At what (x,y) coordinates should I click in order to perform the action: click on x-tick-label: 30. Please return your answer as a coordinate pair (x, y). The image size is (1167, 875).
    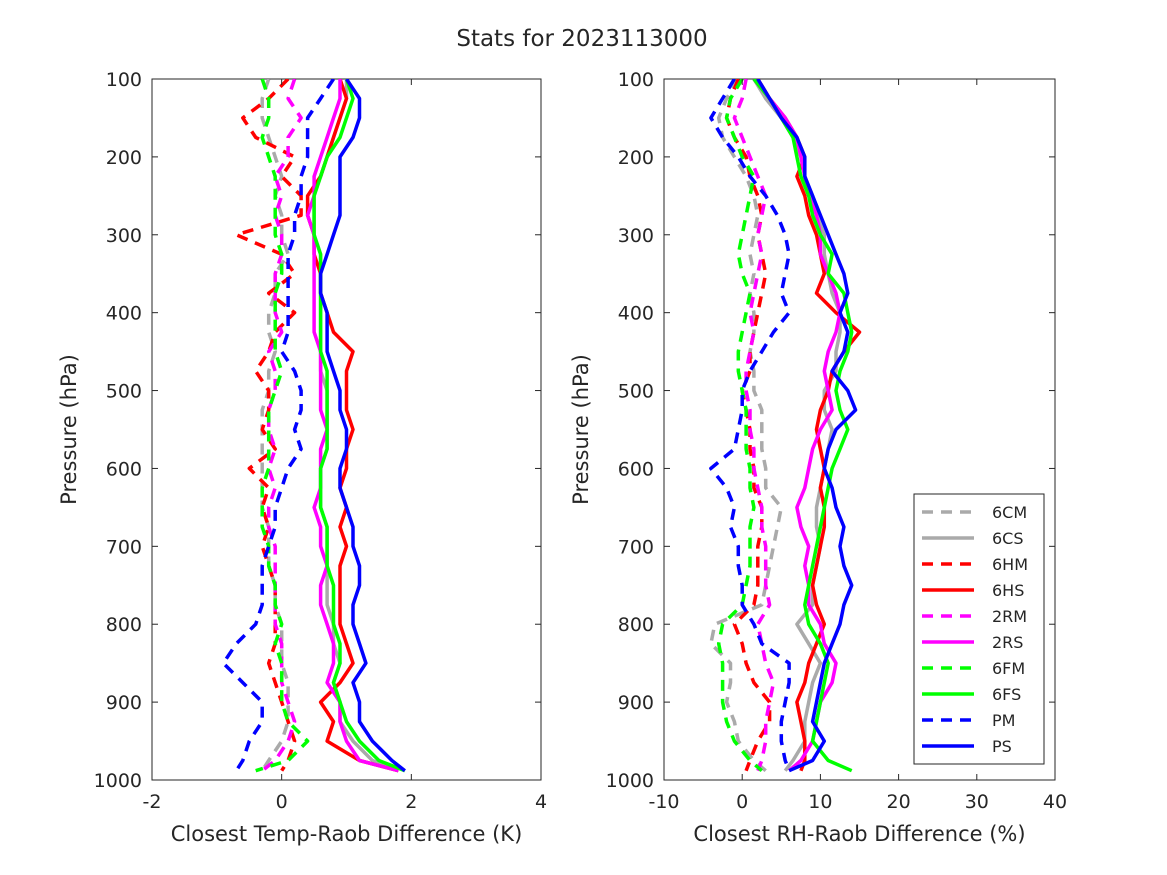
    Looking at the image, I should click on (977, 802).